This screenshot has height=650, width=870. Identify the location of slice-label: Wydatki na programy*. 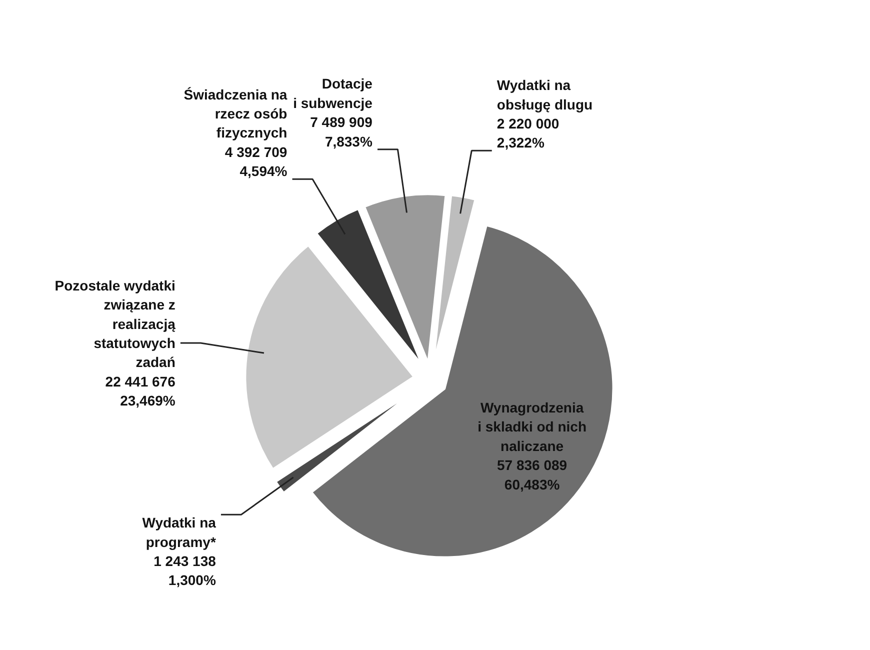
(179, 532).